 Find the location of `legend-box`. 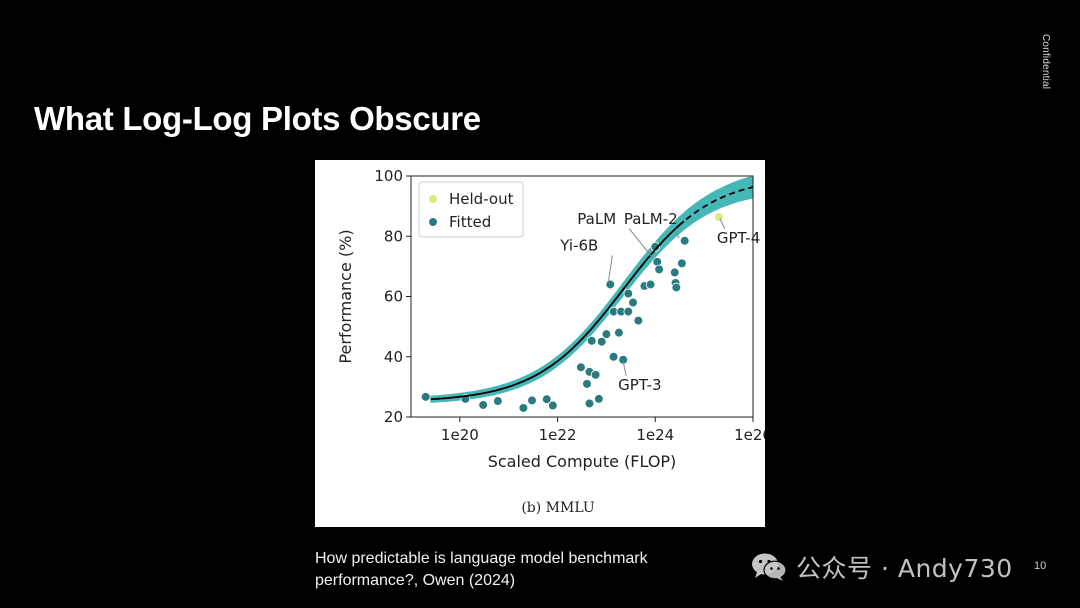

legend-box is located at coordinates (471, 209).